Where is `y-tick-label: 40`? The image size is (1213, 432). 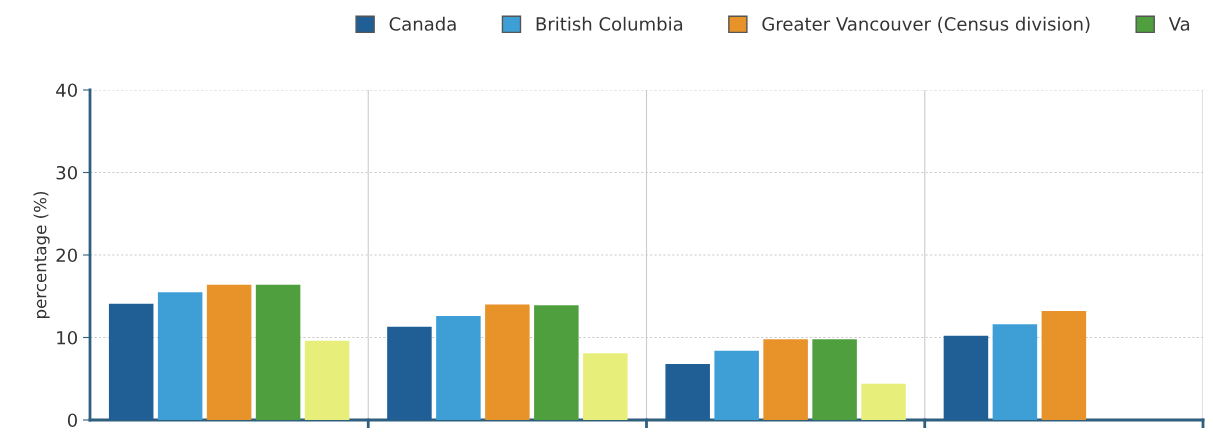
y-tick-label: 40 is located at coordinates (66, 90).